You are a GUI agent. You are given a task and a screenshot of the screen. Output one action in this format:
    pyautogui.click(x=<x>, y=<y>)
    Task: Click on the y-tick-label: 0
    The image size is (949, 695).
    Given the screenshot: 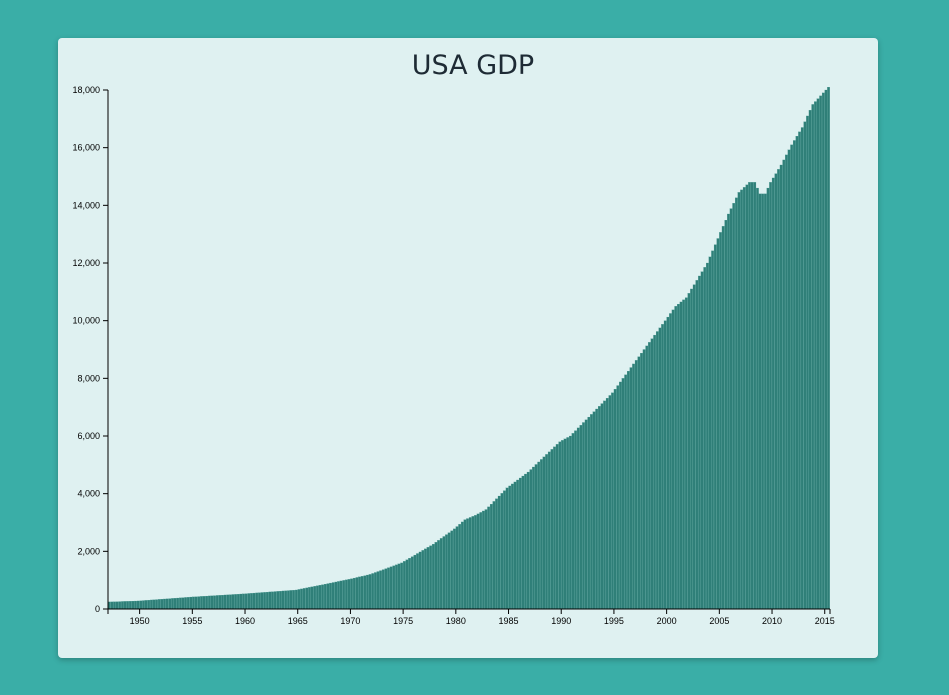 What is the action you would take?
    pyautogui.click(x=97, y=609)
    